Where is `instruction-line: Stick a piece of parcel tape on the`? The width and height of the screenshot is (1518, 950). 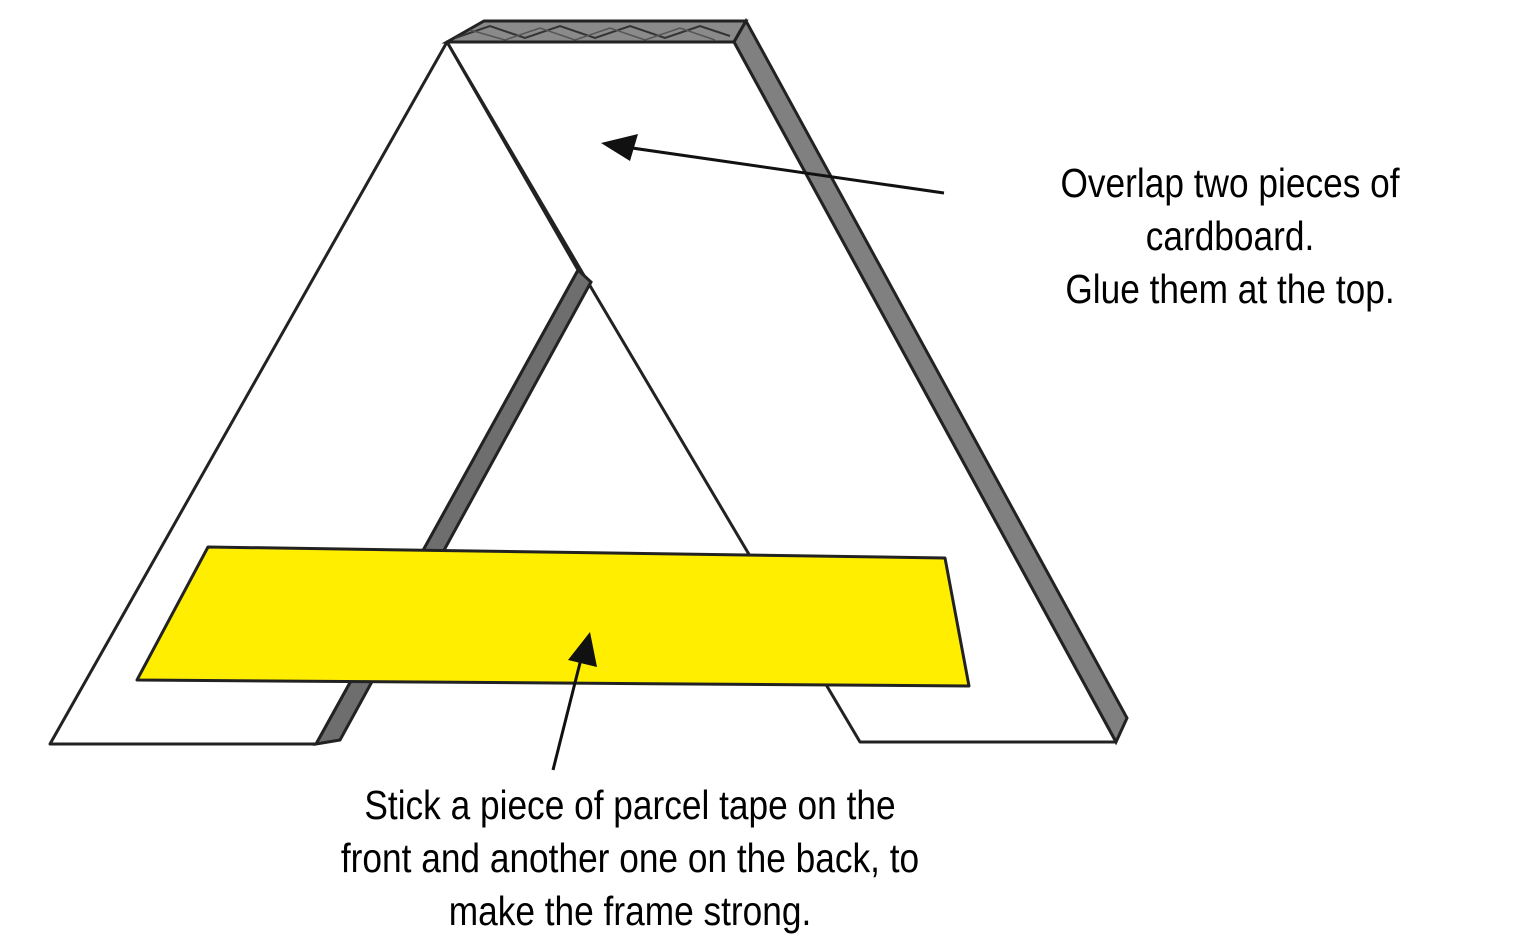 instruction-line: Stick a piece of parcel tape on the is located at coordinates (630, 805).